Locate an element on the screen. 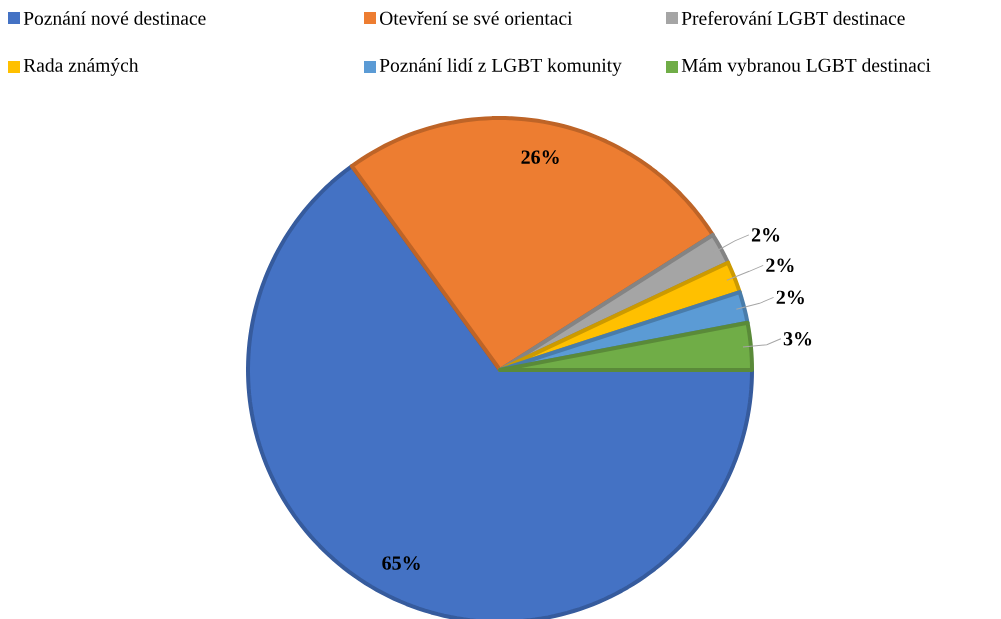 This screenshot has width=1001, height=619. legend-label: Otevření se své orientaci is located at coordinates (476, 18).